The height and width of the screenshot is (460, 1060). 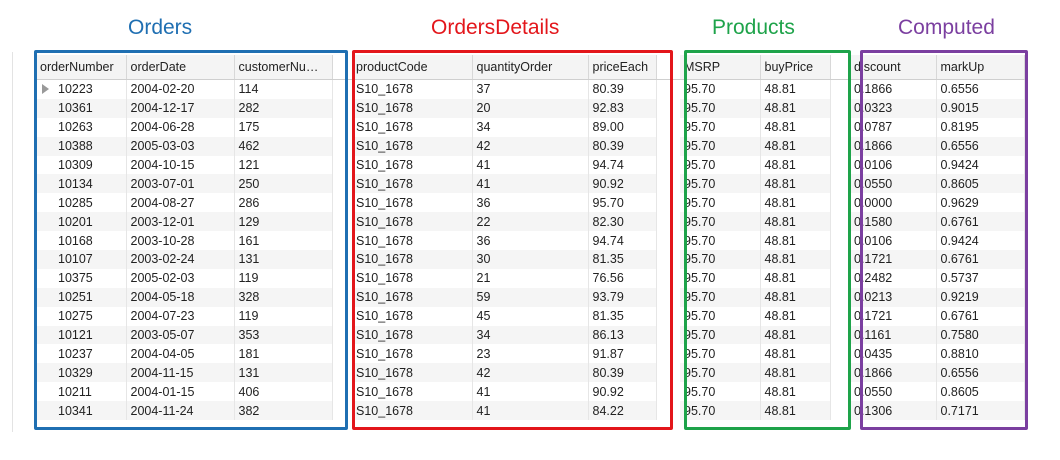 I want to click on column-header-buyprice: buyPrice, so click(x=795, y=67).